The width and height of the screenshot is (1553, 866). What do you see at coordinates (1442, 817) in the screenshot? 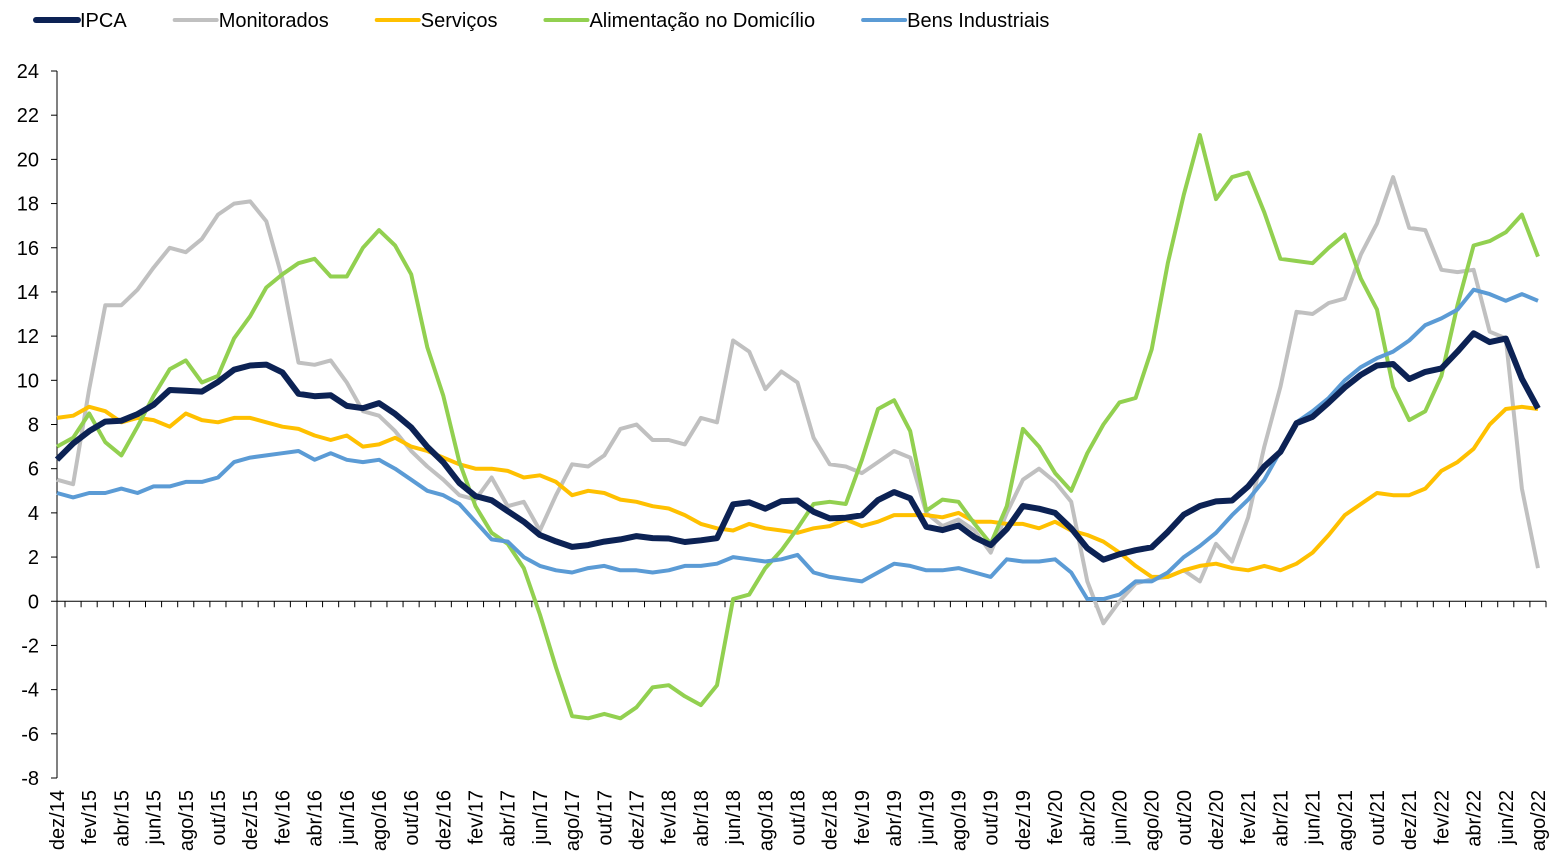
I see `x-tick-label: fev/22` at bounding box center [1442, 817].